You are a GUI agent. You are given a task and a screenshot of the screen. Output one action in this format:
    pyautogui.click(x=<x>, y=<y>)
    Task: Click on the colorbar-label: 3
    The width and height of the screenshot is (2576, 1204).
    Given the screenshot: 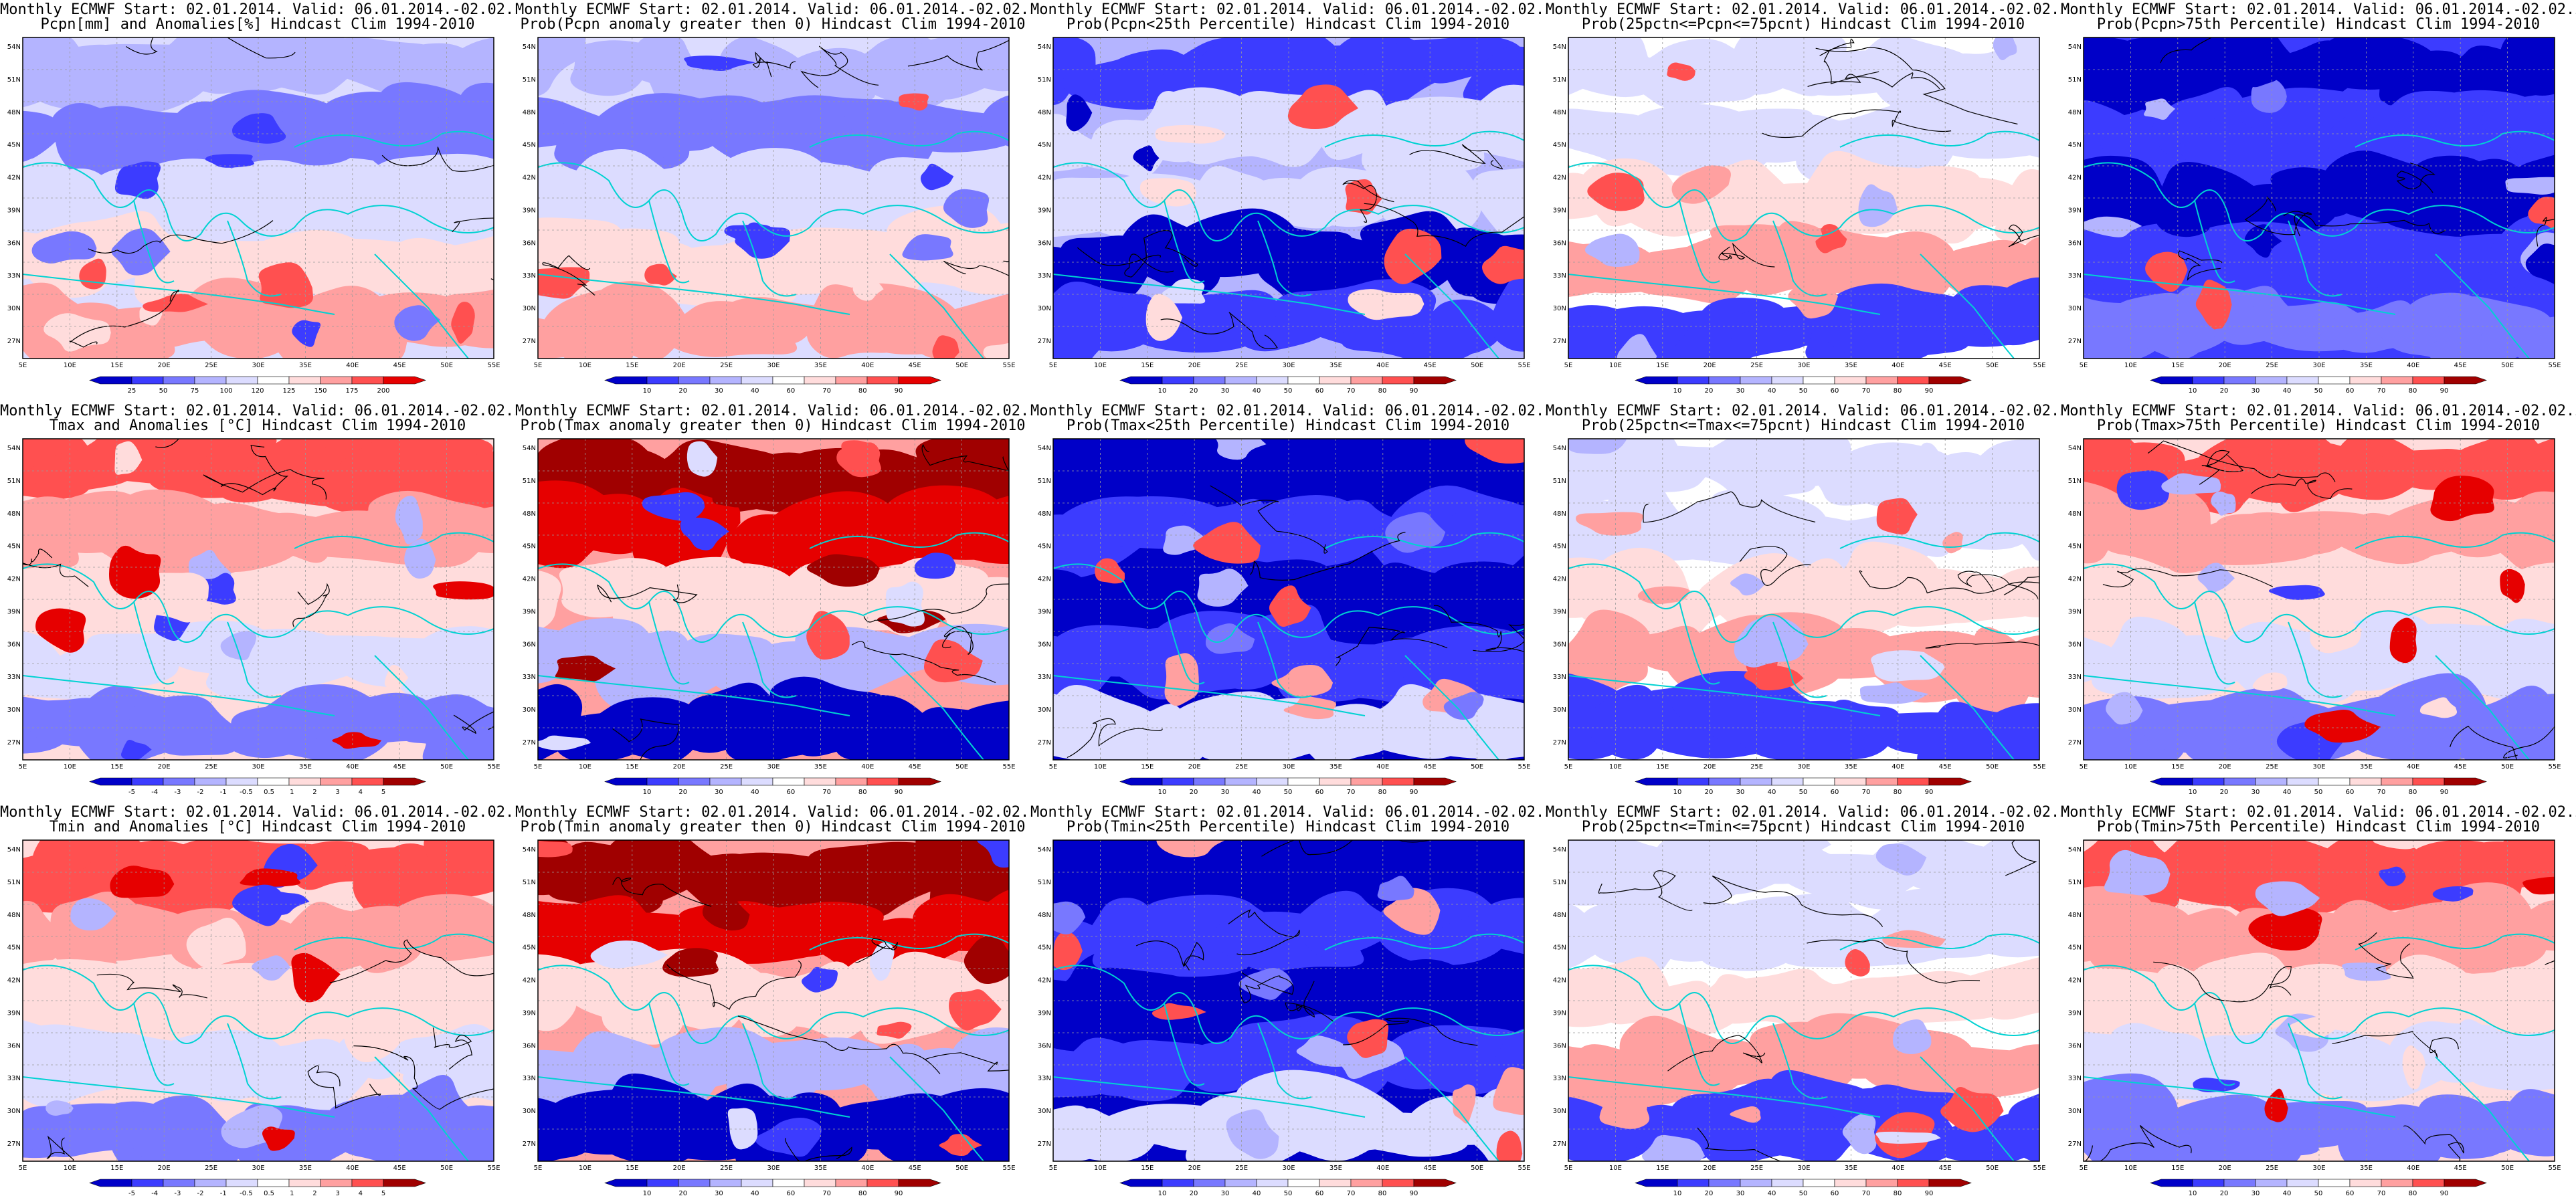 What is the action you would take?
    pyautogui.click(x=337, y=792)
    